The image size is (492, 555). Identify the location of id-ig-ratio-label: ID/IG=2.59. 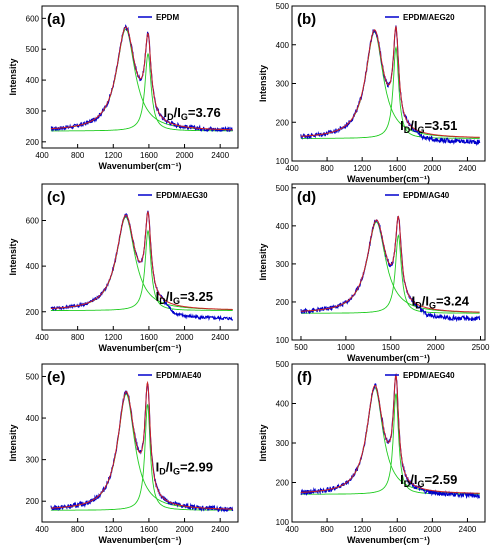
(428, 480).